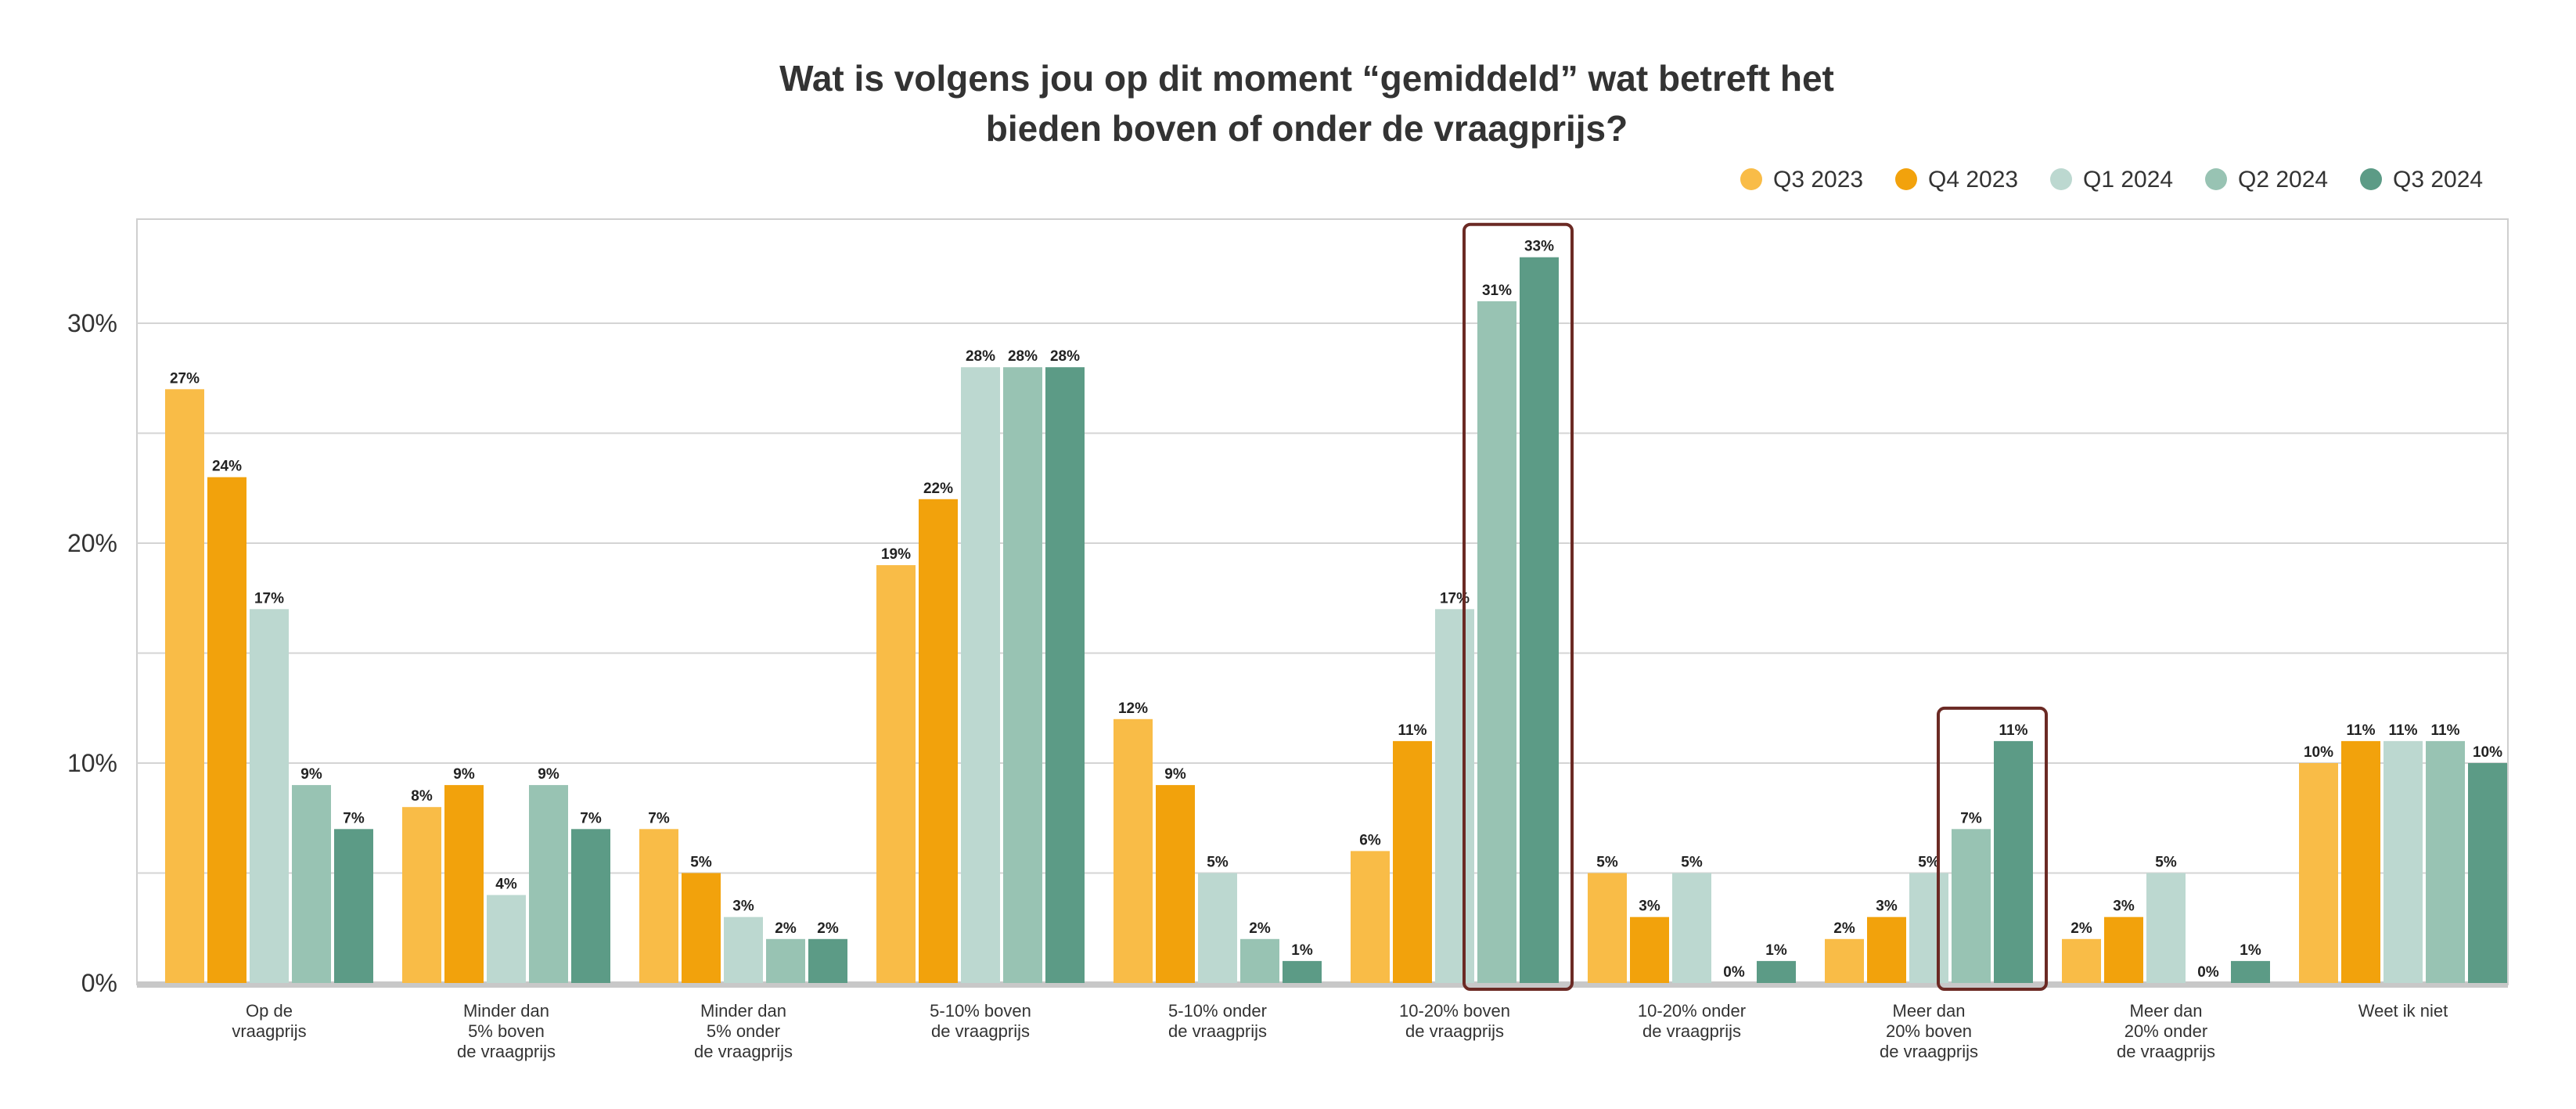 Image resolution: width=2576 pixels, height=1109 pixels. Describe the element at coordinates (1497, 291) in the screenshot. I see `data-label: 31%` at that location.